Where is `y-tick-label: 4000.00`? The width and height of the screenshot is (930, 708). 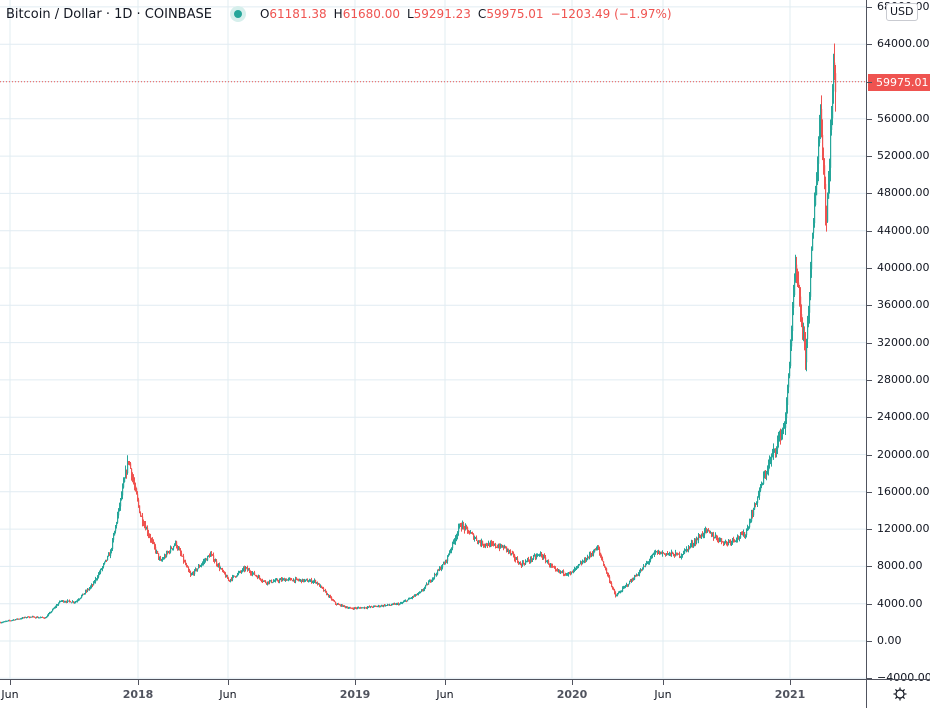 y-tick-label: 4000.00 is located at coordinates (900, 603).